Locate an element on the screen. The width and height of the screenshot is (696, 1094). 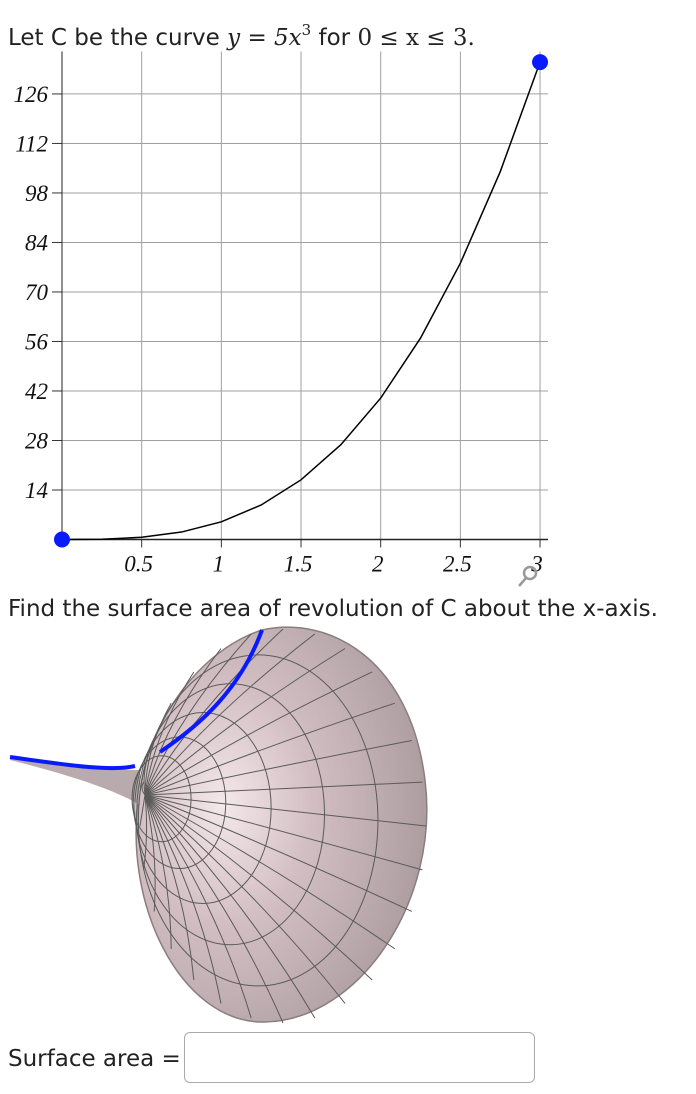
answer-input is located at coordinates (359, 1057).